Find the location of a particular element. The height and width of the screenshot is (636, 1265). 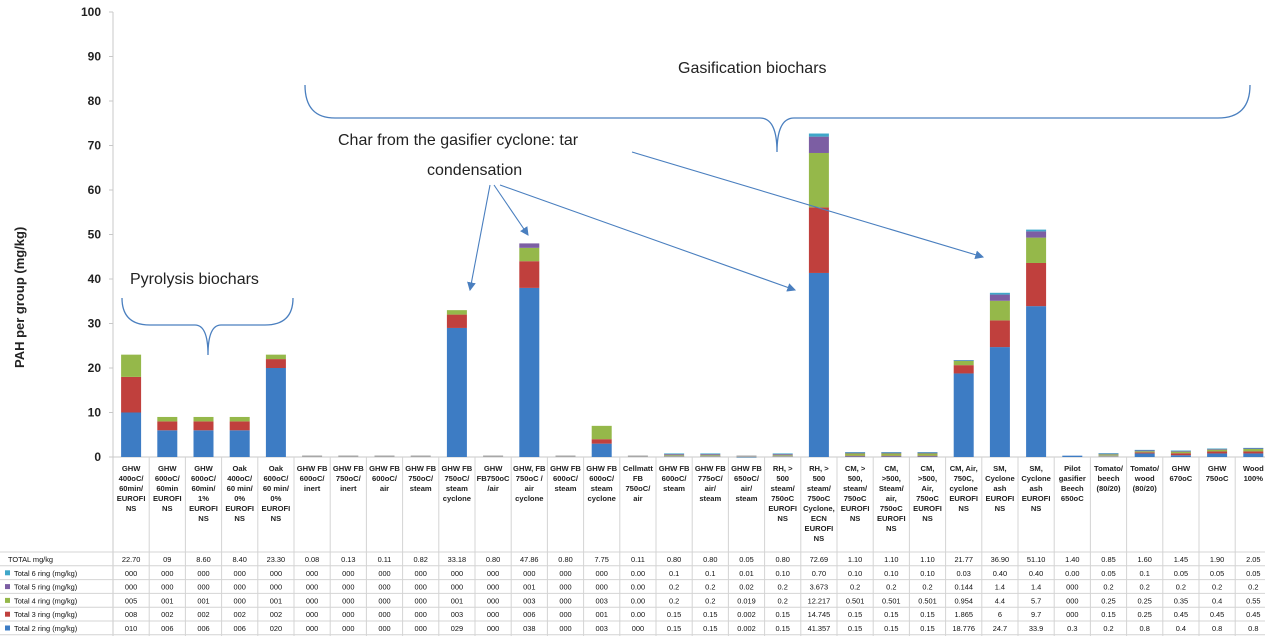

table-row-label: Total 6 ring (mg/kg) is located at coordinates (45, 573).